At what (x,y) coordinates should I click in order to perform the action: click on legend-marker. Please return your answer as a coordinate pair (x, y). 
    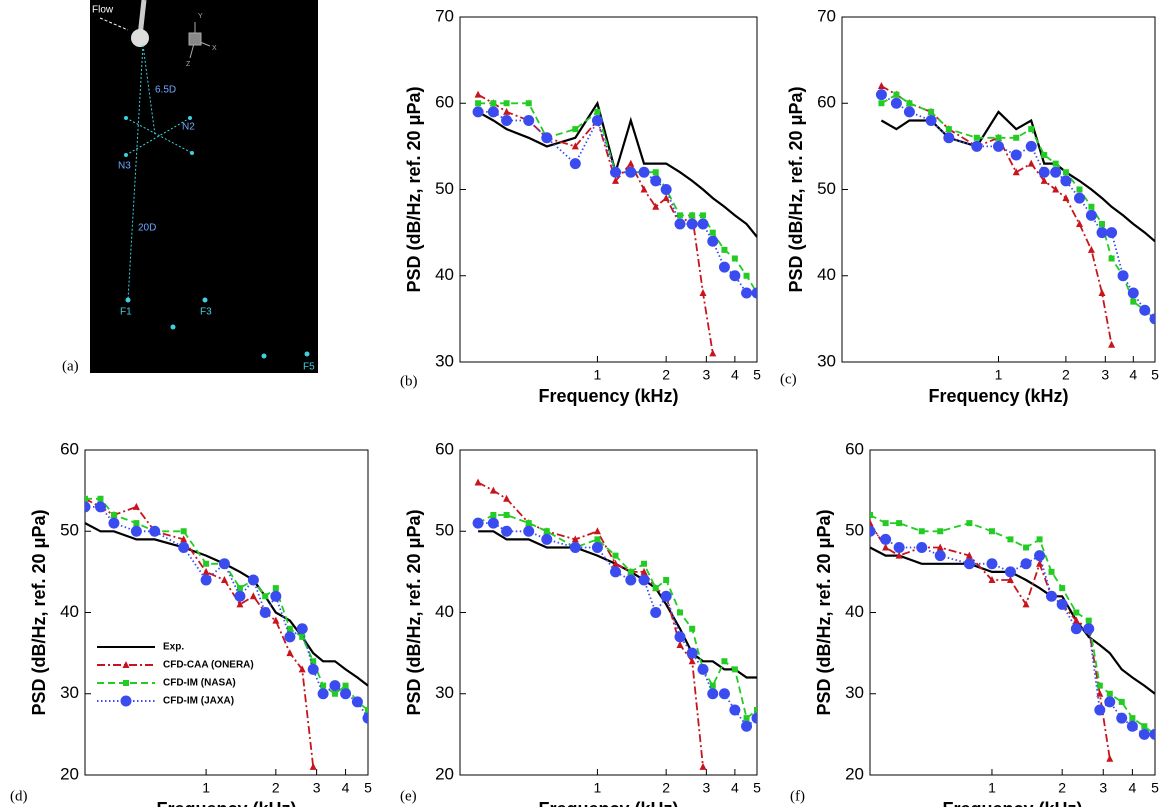
    Looking at the image, I should click on (126, 683).